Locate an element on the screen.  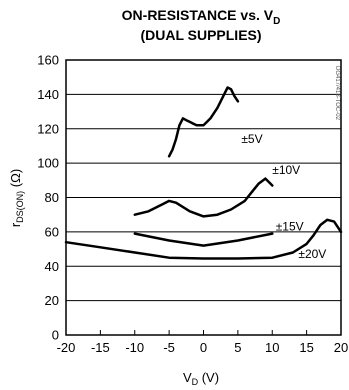
x-tick-label: 15 is located at coordinates (306, 347).